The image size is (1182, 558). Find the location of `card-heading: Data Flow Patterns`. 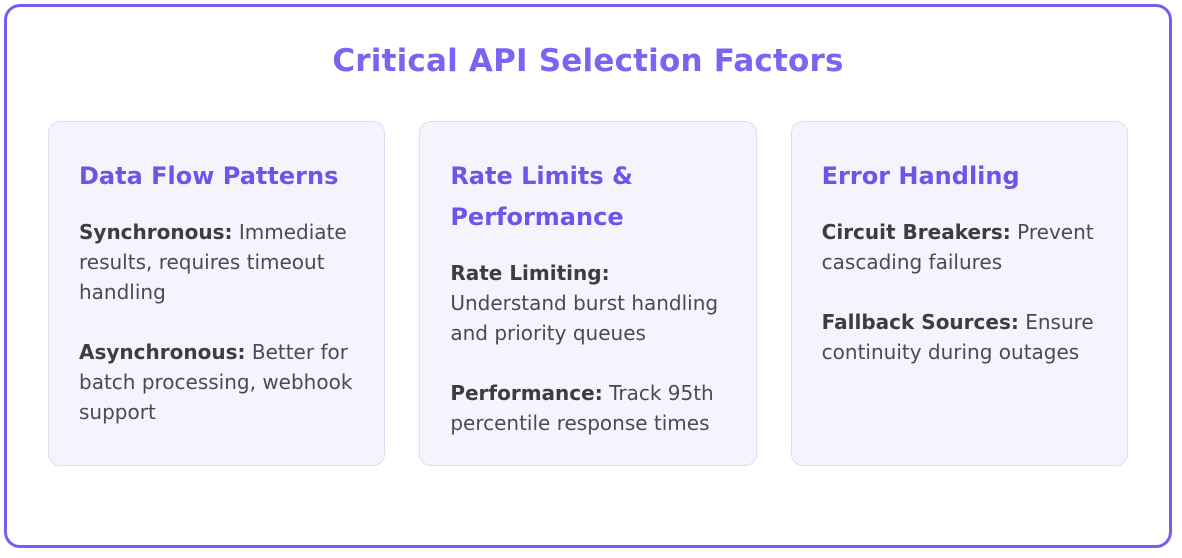

card-heading: Data Flow Patterns is located at coordinates (209, 176).